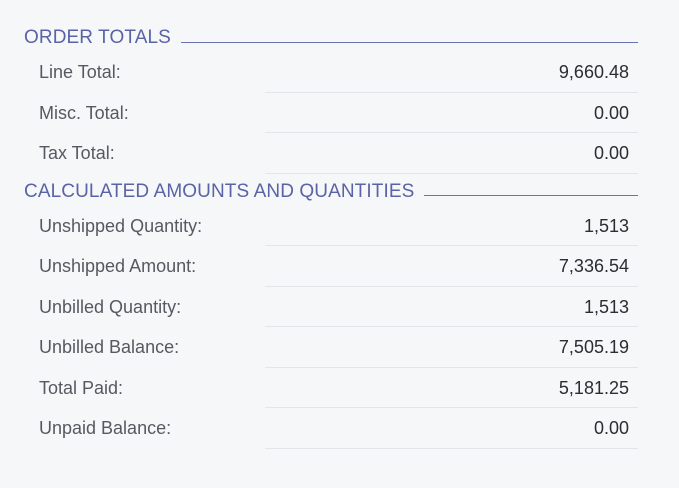 The width and height of the screenshot is (679, 488). What do you see at coordinates (339, 388) in the screenshot?
I see `total-paid-row: Total Paid: 5,181.25` at bounding box center [339, 388].